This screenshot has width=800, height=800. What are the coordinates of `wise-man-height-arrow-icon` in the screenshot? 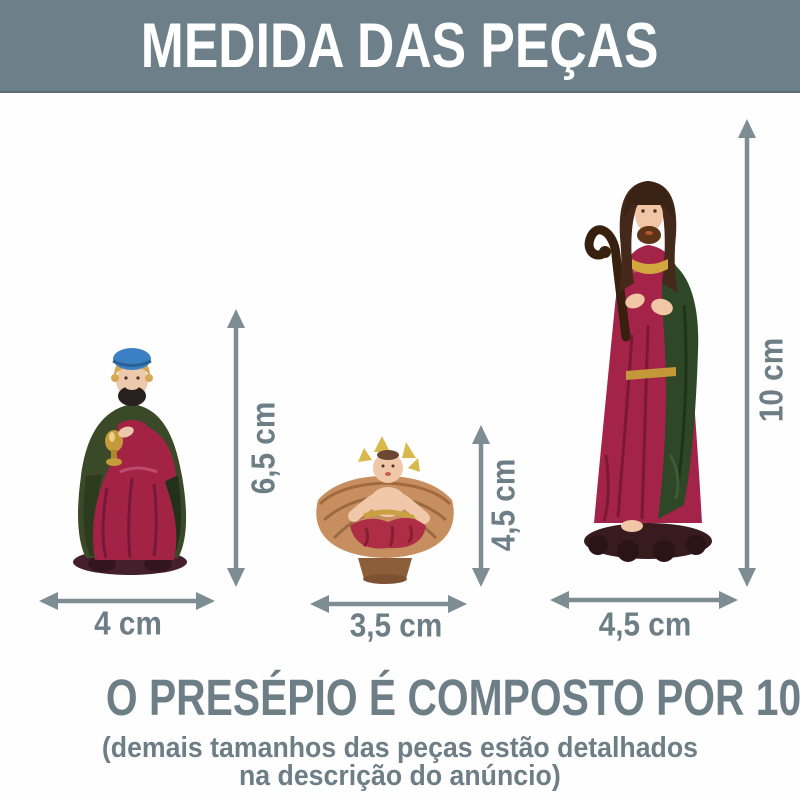 It's located at (236, 448).